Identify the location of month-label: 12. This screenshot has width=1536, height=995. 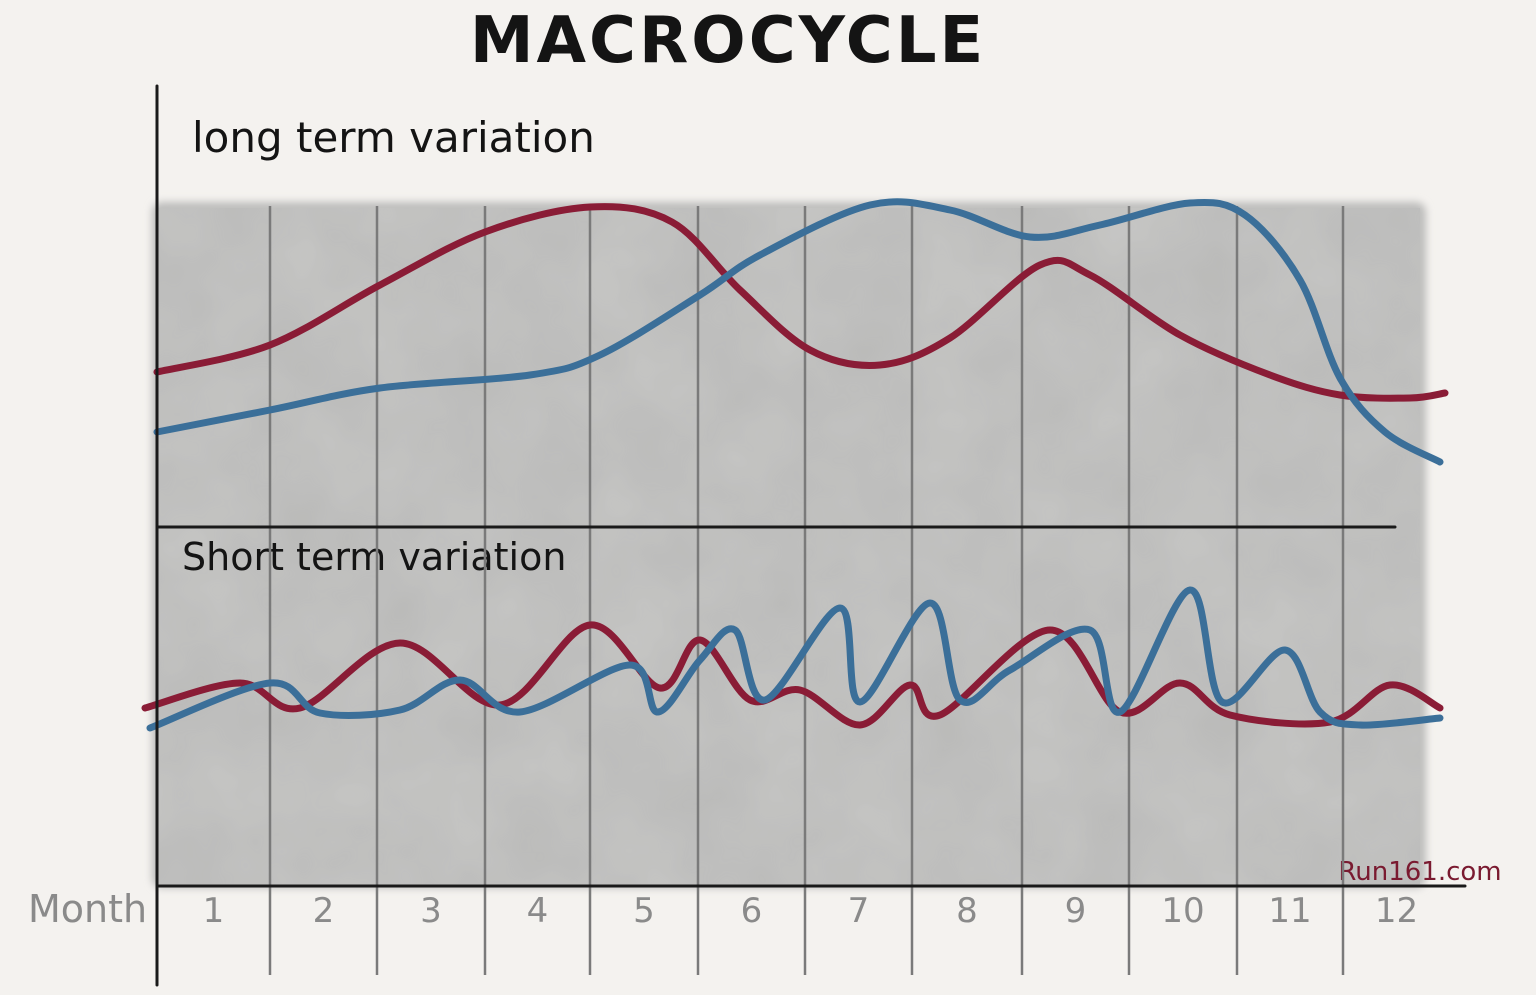
(1396, 911).